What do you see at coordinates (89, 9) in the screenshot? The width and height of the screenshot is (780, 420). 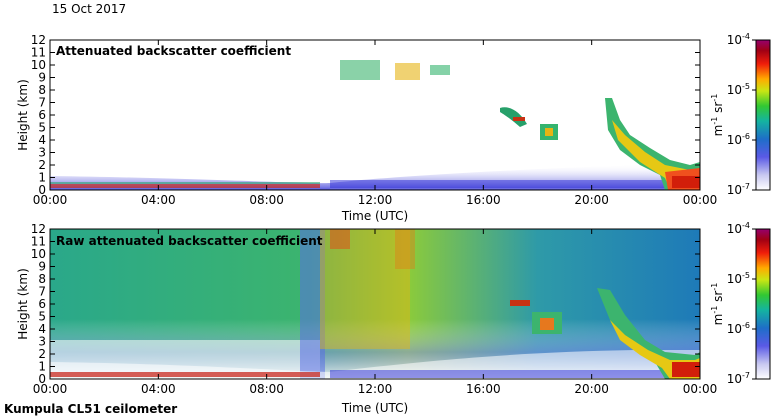 I see `date-label: 15 Oct 2017` at bounding box center [89, 9].